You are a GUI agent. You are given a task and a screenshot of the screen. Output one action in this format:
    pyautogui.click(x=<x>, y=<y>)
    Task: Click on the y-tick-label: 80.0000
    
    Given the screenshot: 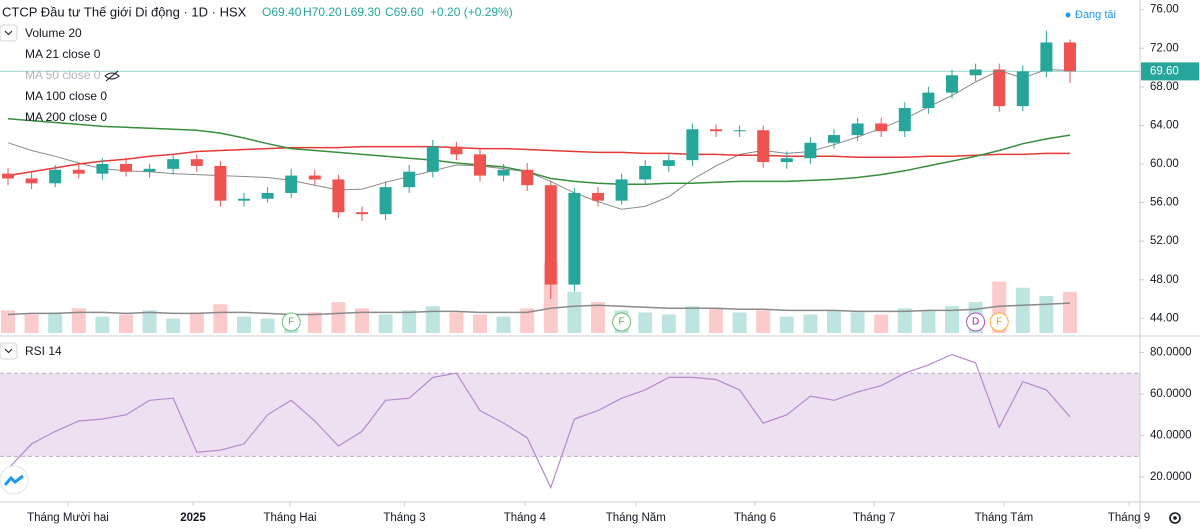 What is the action you would take?
    pyautogui.click(x=1171, y=352)
    